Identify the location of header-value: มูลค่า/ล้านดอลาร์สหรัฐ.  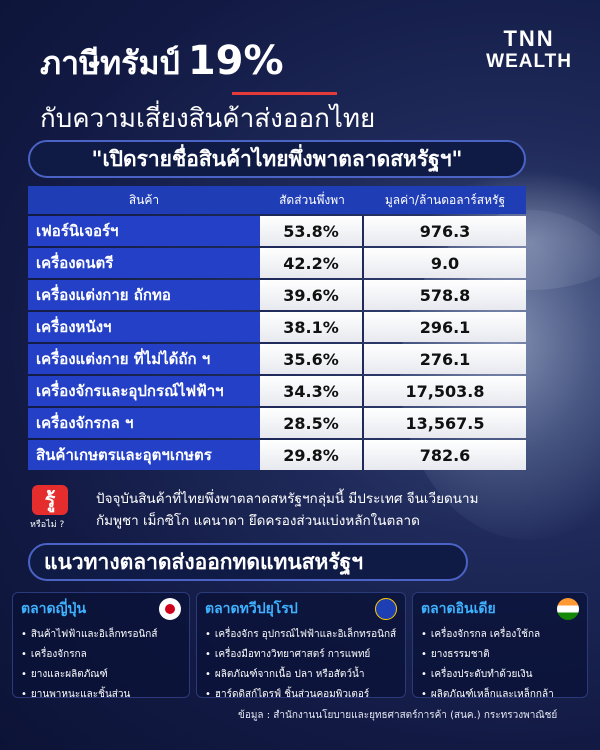
(445, 199).